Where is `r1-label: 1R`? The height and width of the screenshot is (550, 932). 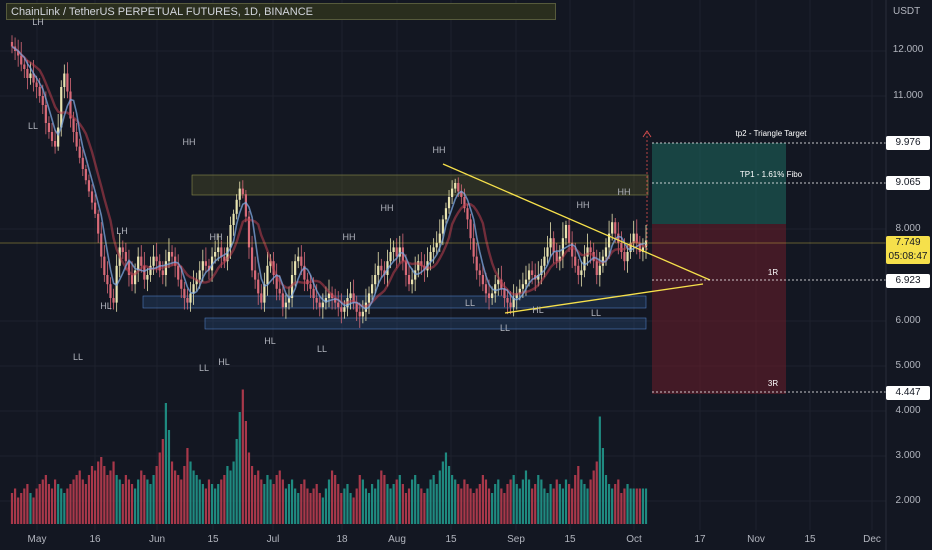 r1-label: 1R is located at coordinates (773, 272).